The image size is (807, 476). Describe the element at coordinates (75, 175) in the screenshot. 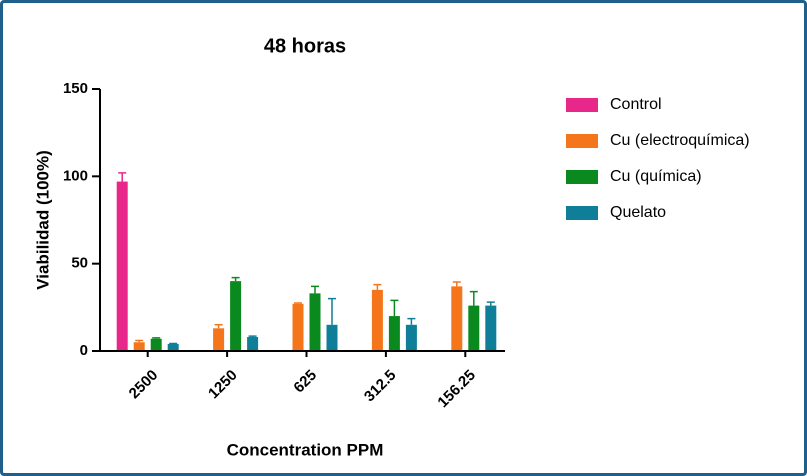

I see `y-tick-label: 100` at that location.